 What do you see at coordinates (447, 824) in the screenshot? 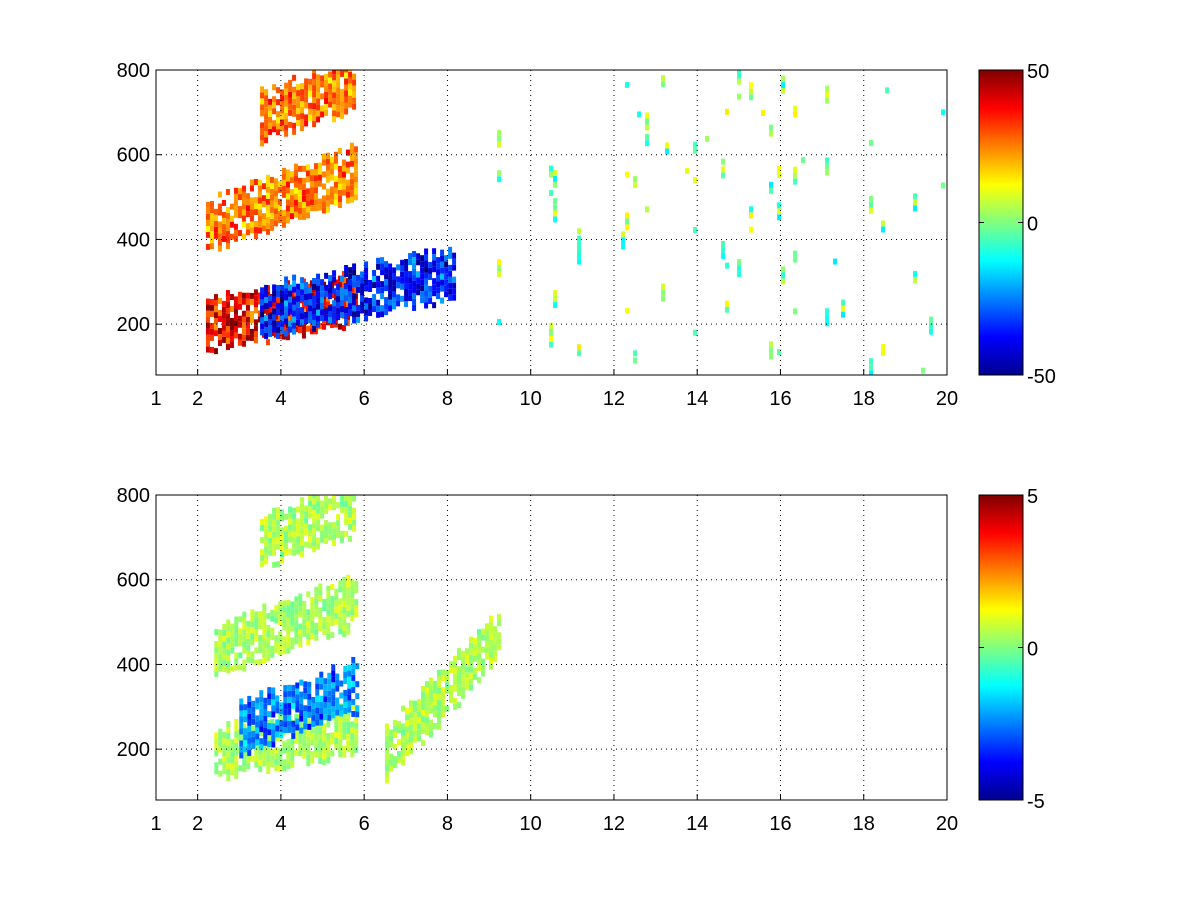
I see `heatmap-2-x-tick-label: 8` at bounding box center [447, 824].